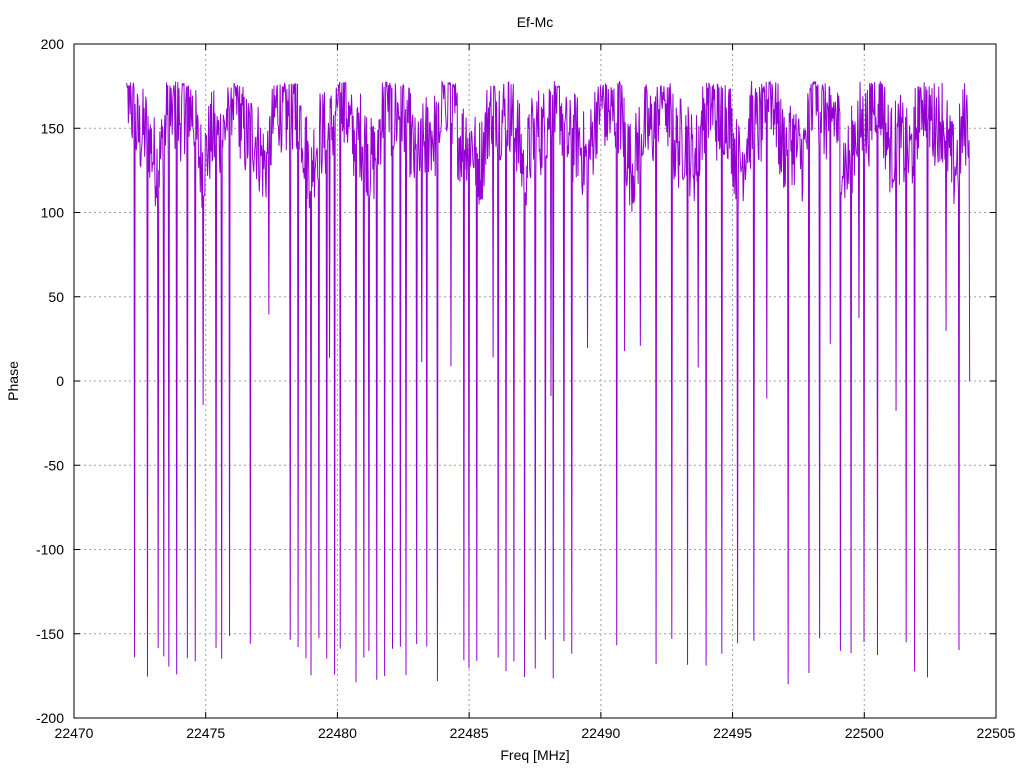 The height and width of the screenshot is (768, 1024). Describe the element at coordinates (50, 634) in the screenshot. I see `y-tick-label: -150` at that location.